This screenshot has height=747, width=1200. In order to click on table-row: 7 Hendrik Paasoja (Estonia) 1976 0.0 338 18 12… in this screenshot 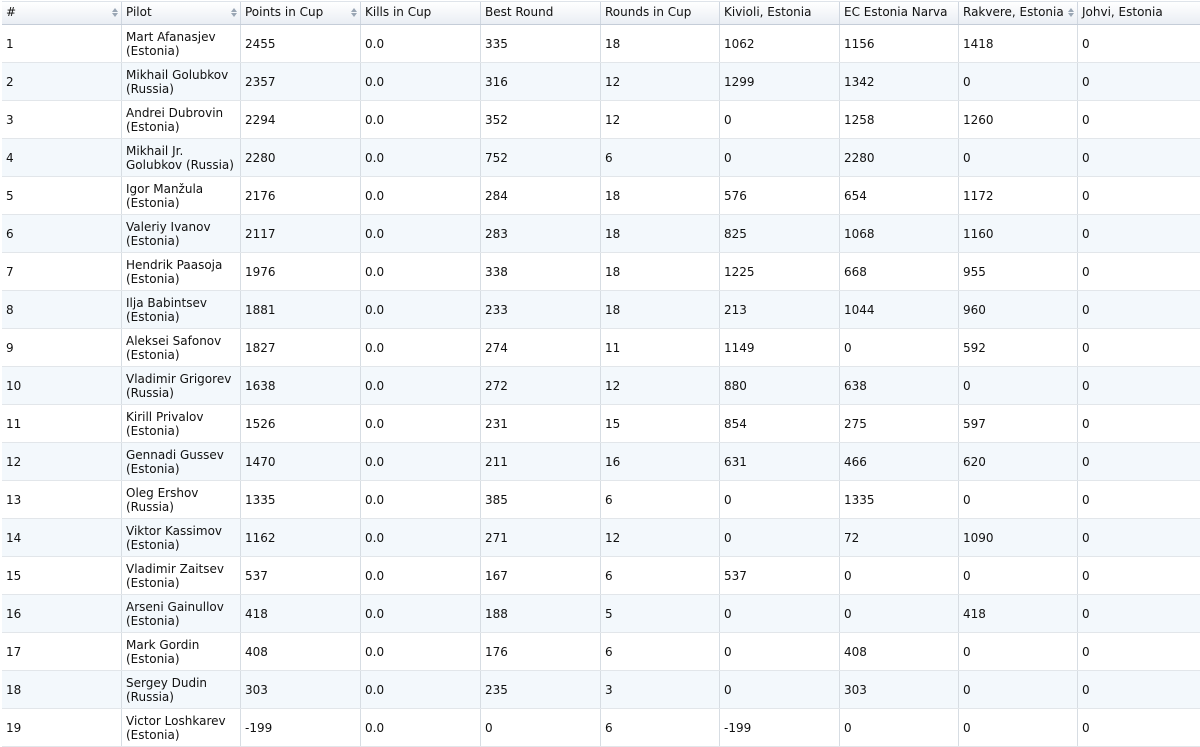, I will do `click(601, 272)`.